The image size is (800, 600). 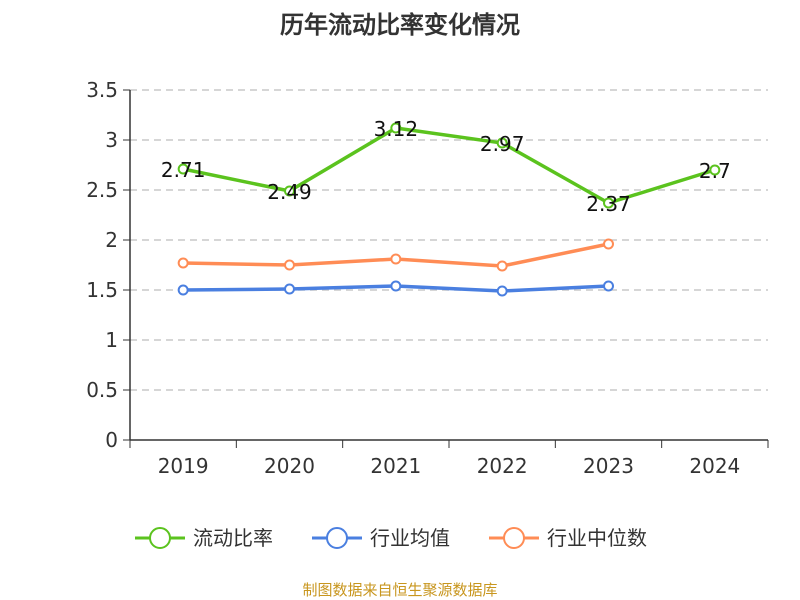 What do you see at coordinates (395, 466) in the screenshot?
I see `x-tick-label: 2021` at bounding box center [395, 466].